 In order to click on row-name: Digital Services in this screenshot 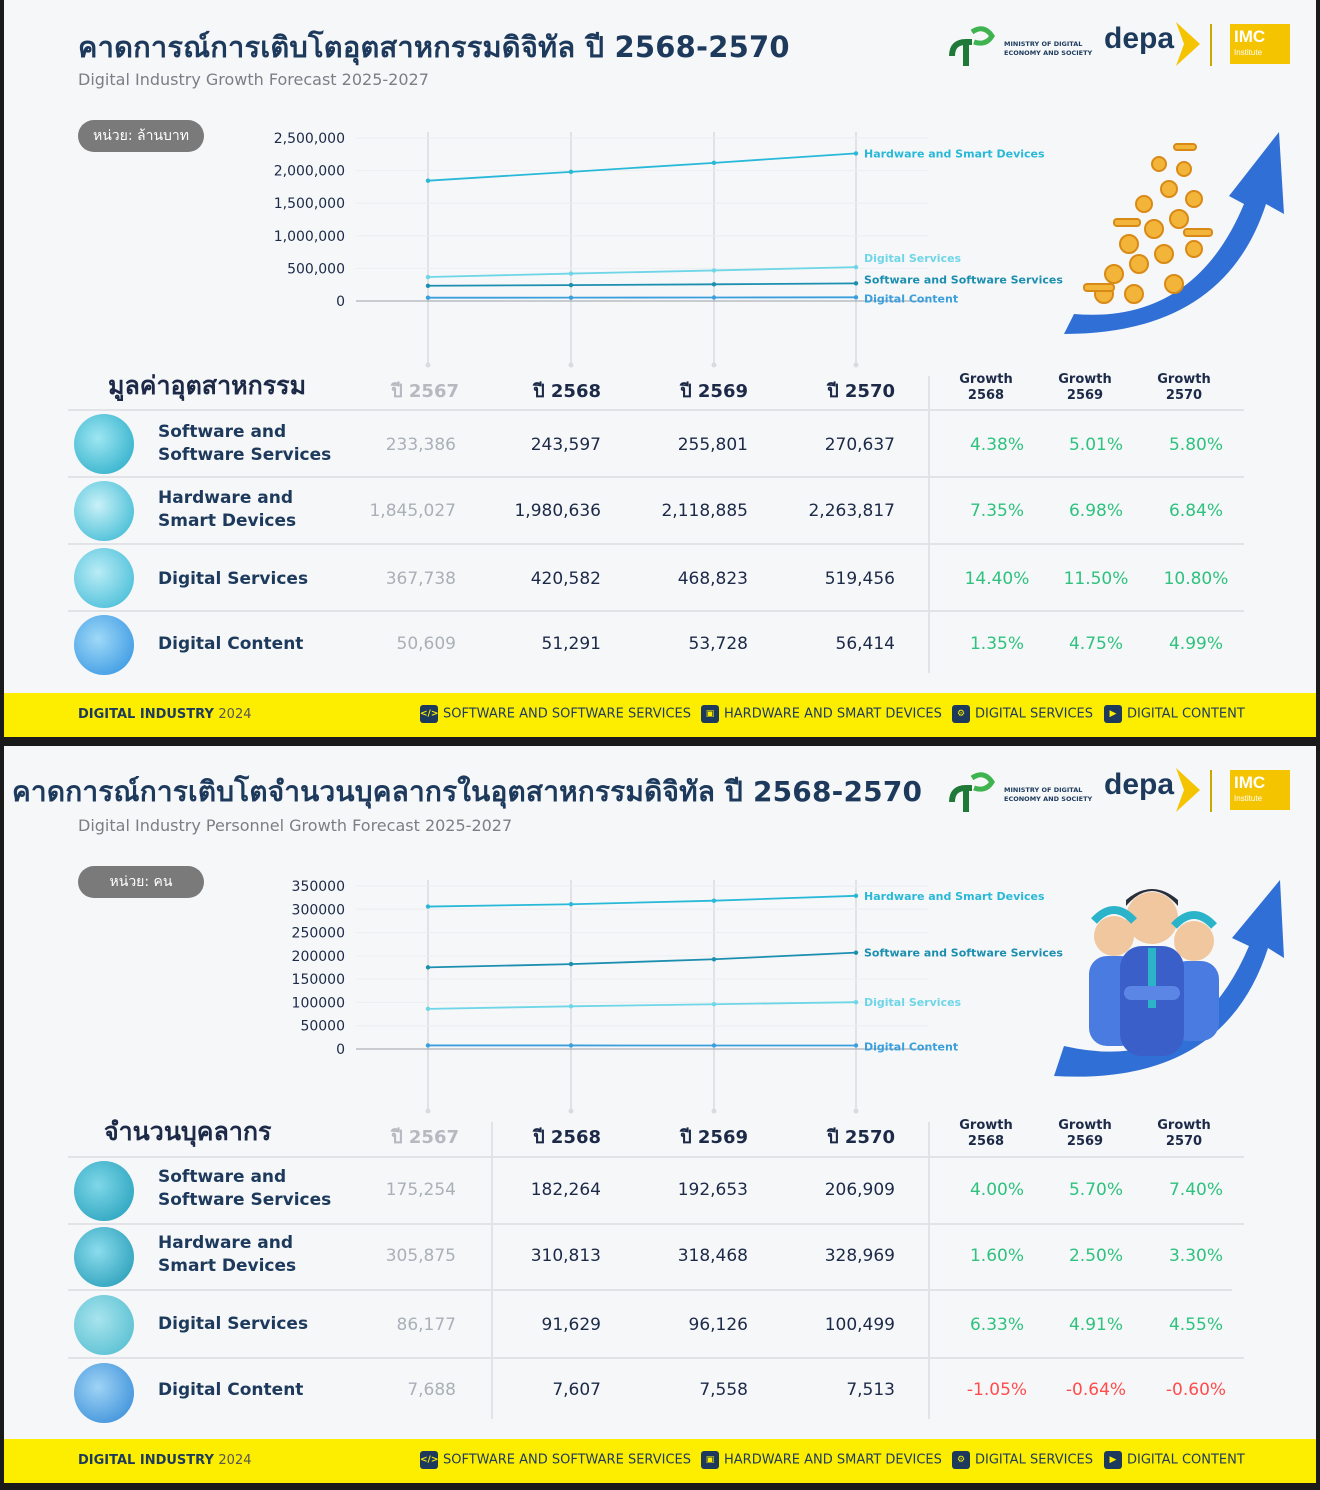, I will do `click(233, 1324)`.